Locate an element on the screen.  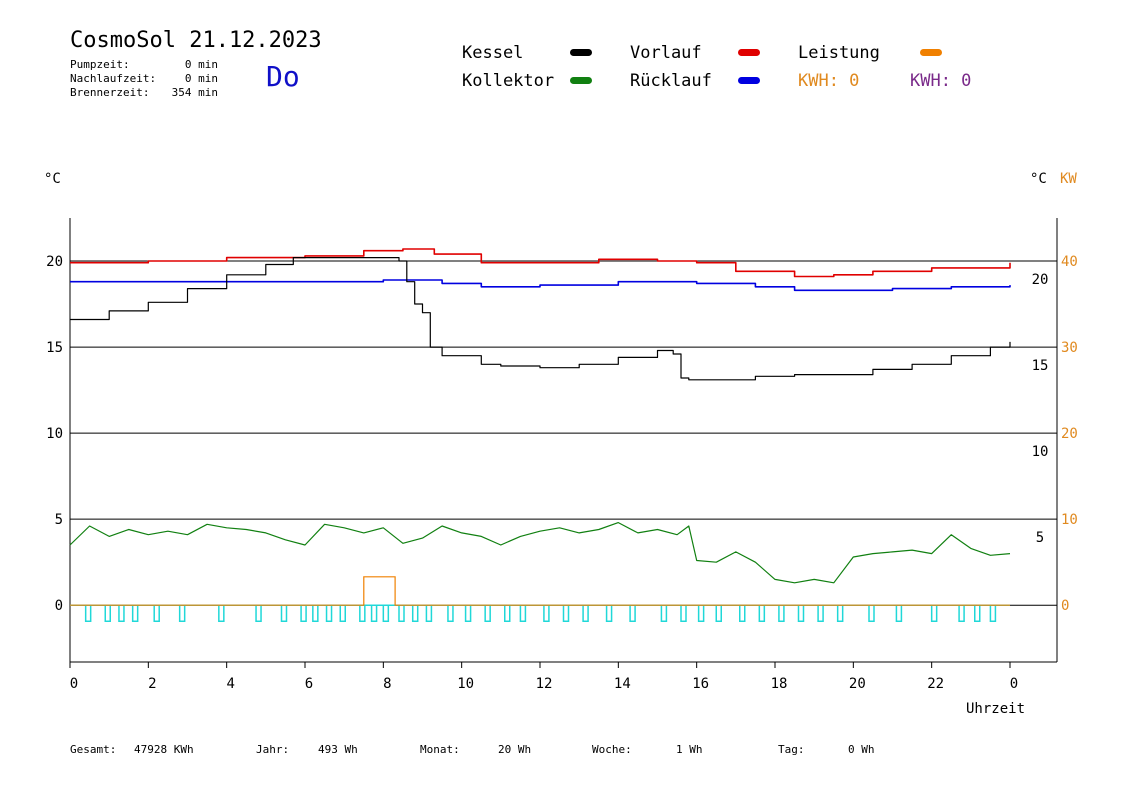
x-axis-label: Uhrzeit is located at coordinates (996, 709).